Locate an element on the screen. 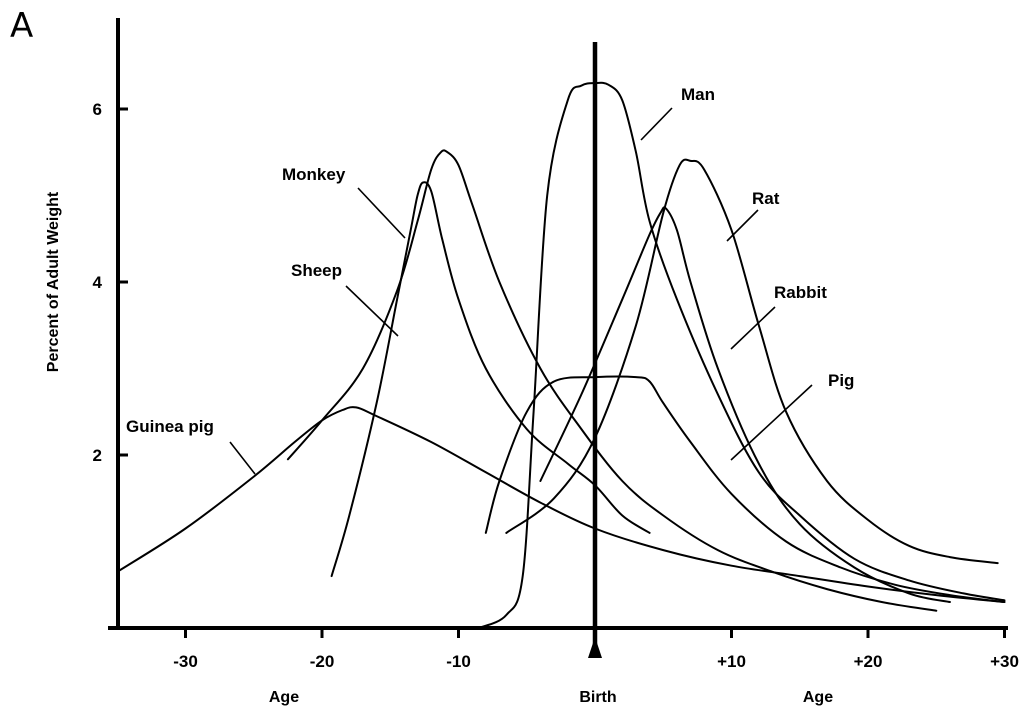 This screenshot has width=1029, height=711. y-tick-label: 2 is located at coordinates (97, 455).